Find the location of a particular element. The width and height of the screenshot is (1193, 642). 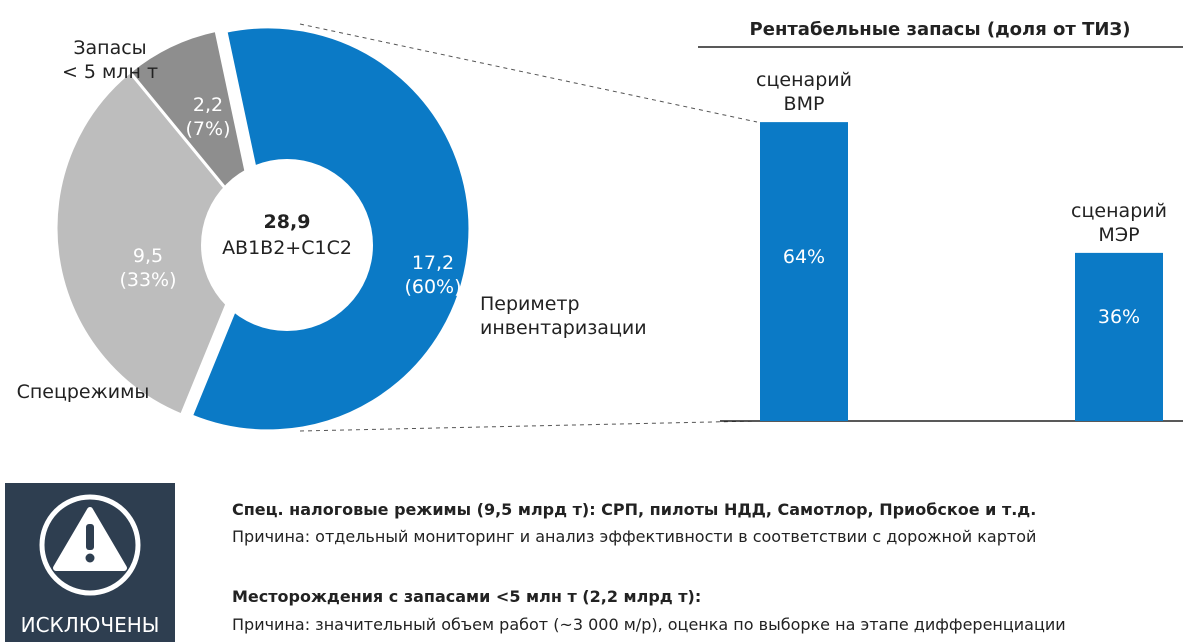

category-label: Спецрежимы is located at coordinates (83, 392).